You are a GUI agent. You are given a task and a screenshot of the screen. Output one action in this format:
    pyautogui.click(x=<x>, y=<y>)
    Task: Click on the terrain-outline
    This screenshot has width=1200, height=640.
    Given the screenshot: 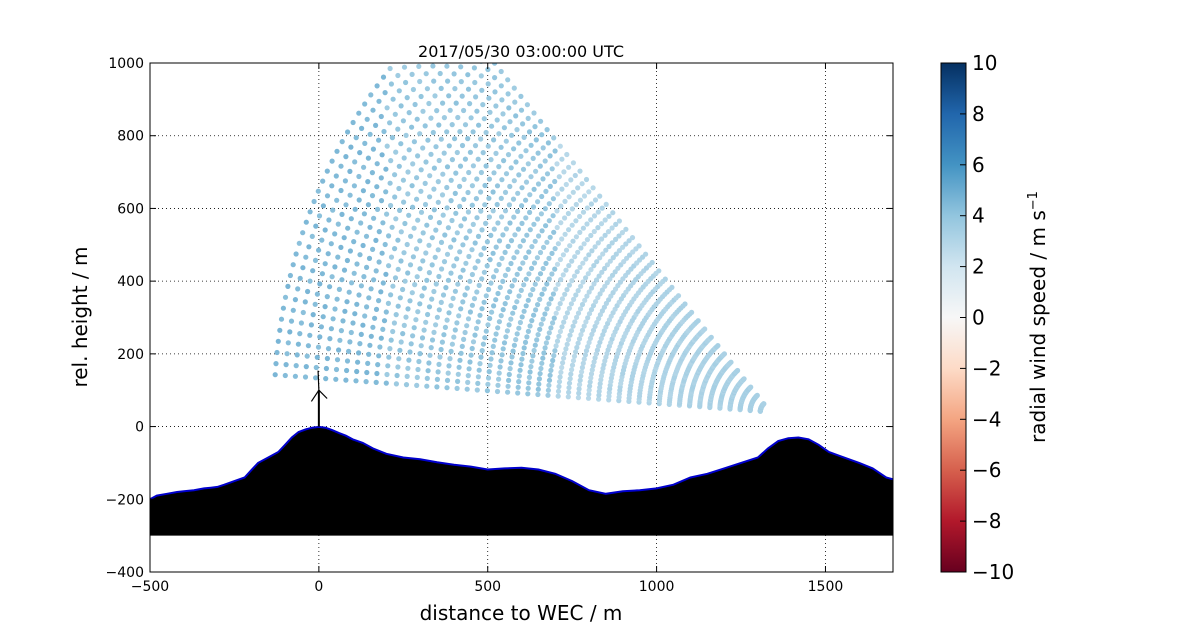 What is the action you would take?
    pyautogui.click(x=521, y=463)
    